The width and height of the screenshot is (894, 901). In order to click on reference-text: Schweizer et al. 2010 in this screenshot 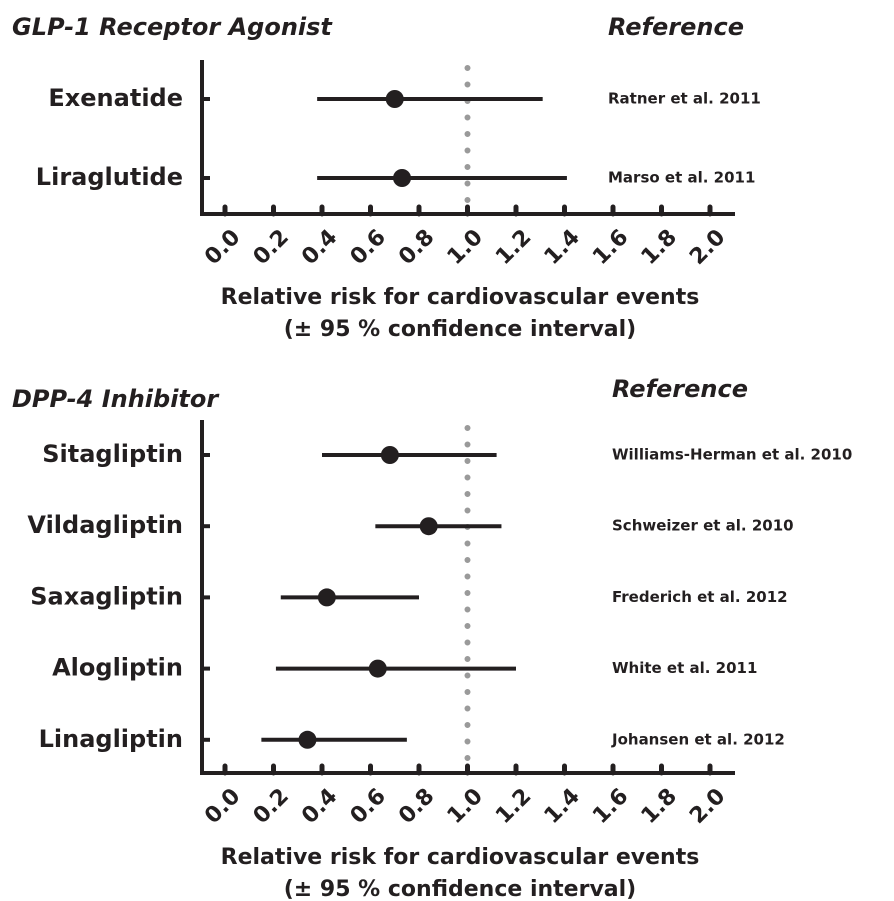, I will do `click(703, 526)`.